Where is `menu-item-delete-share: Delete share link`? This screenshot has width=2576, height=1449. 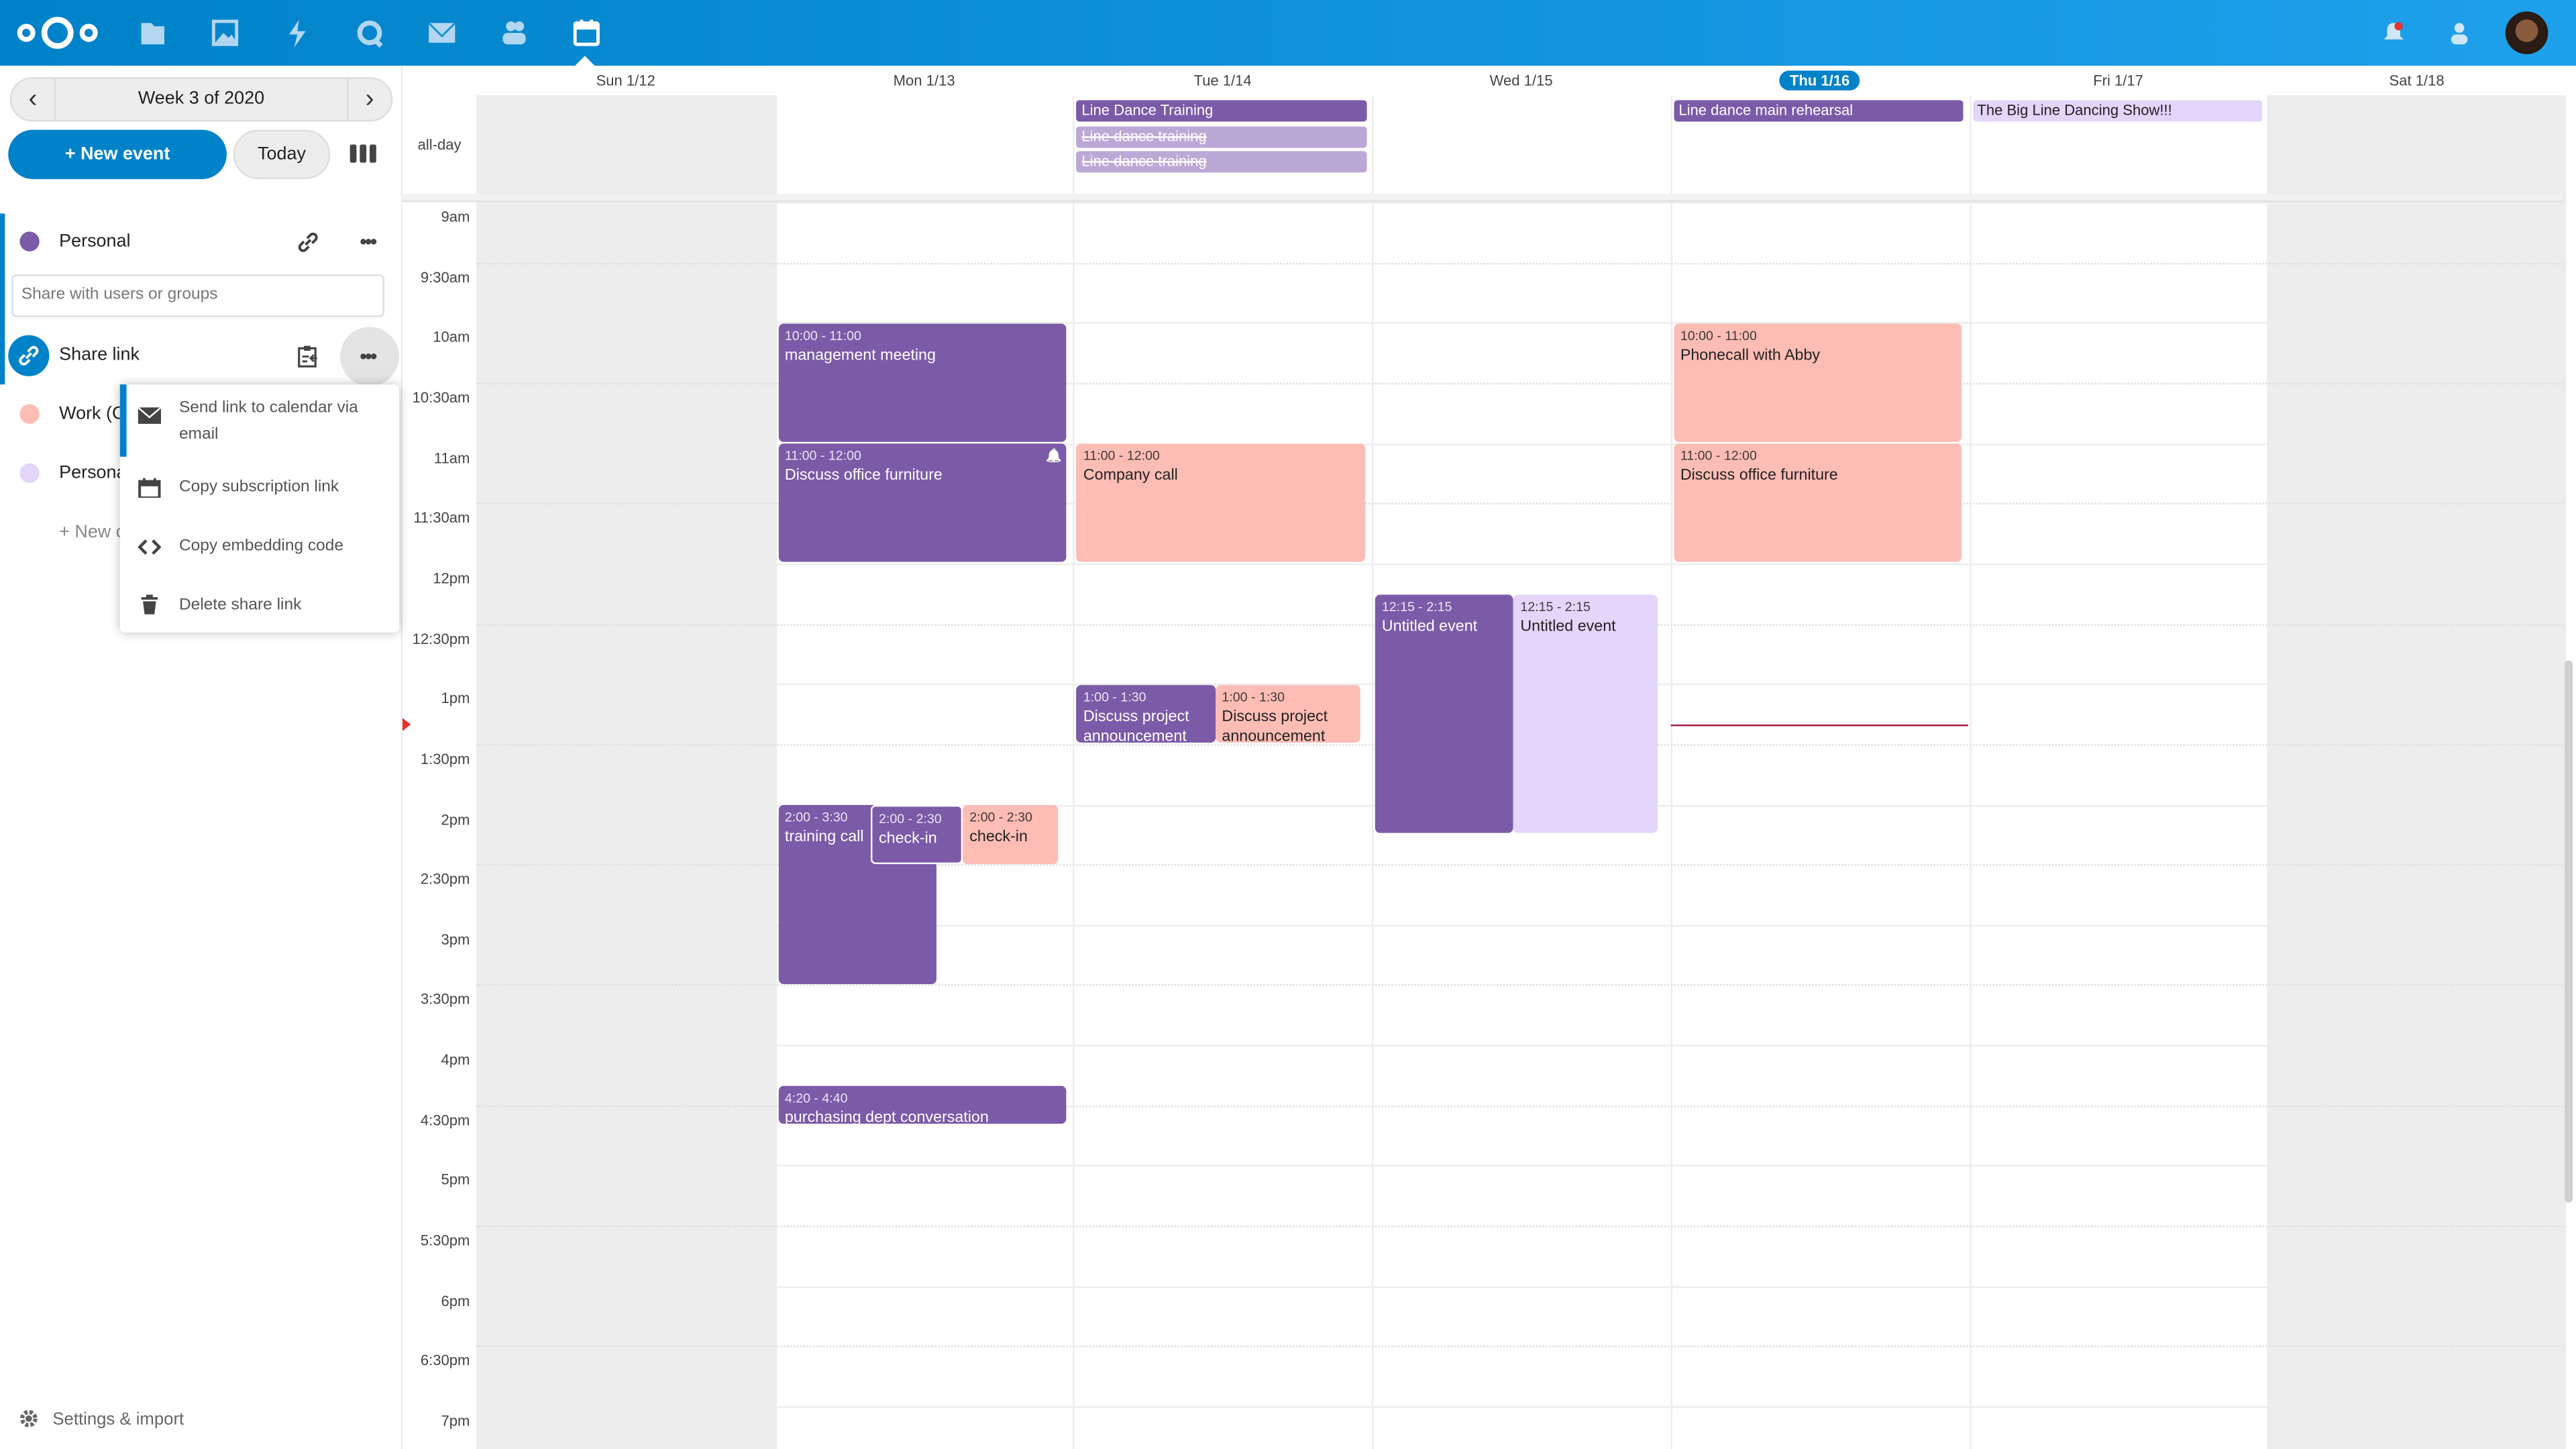
menu-item-delete-share: Delete share link is located at coordinates (259, 606).